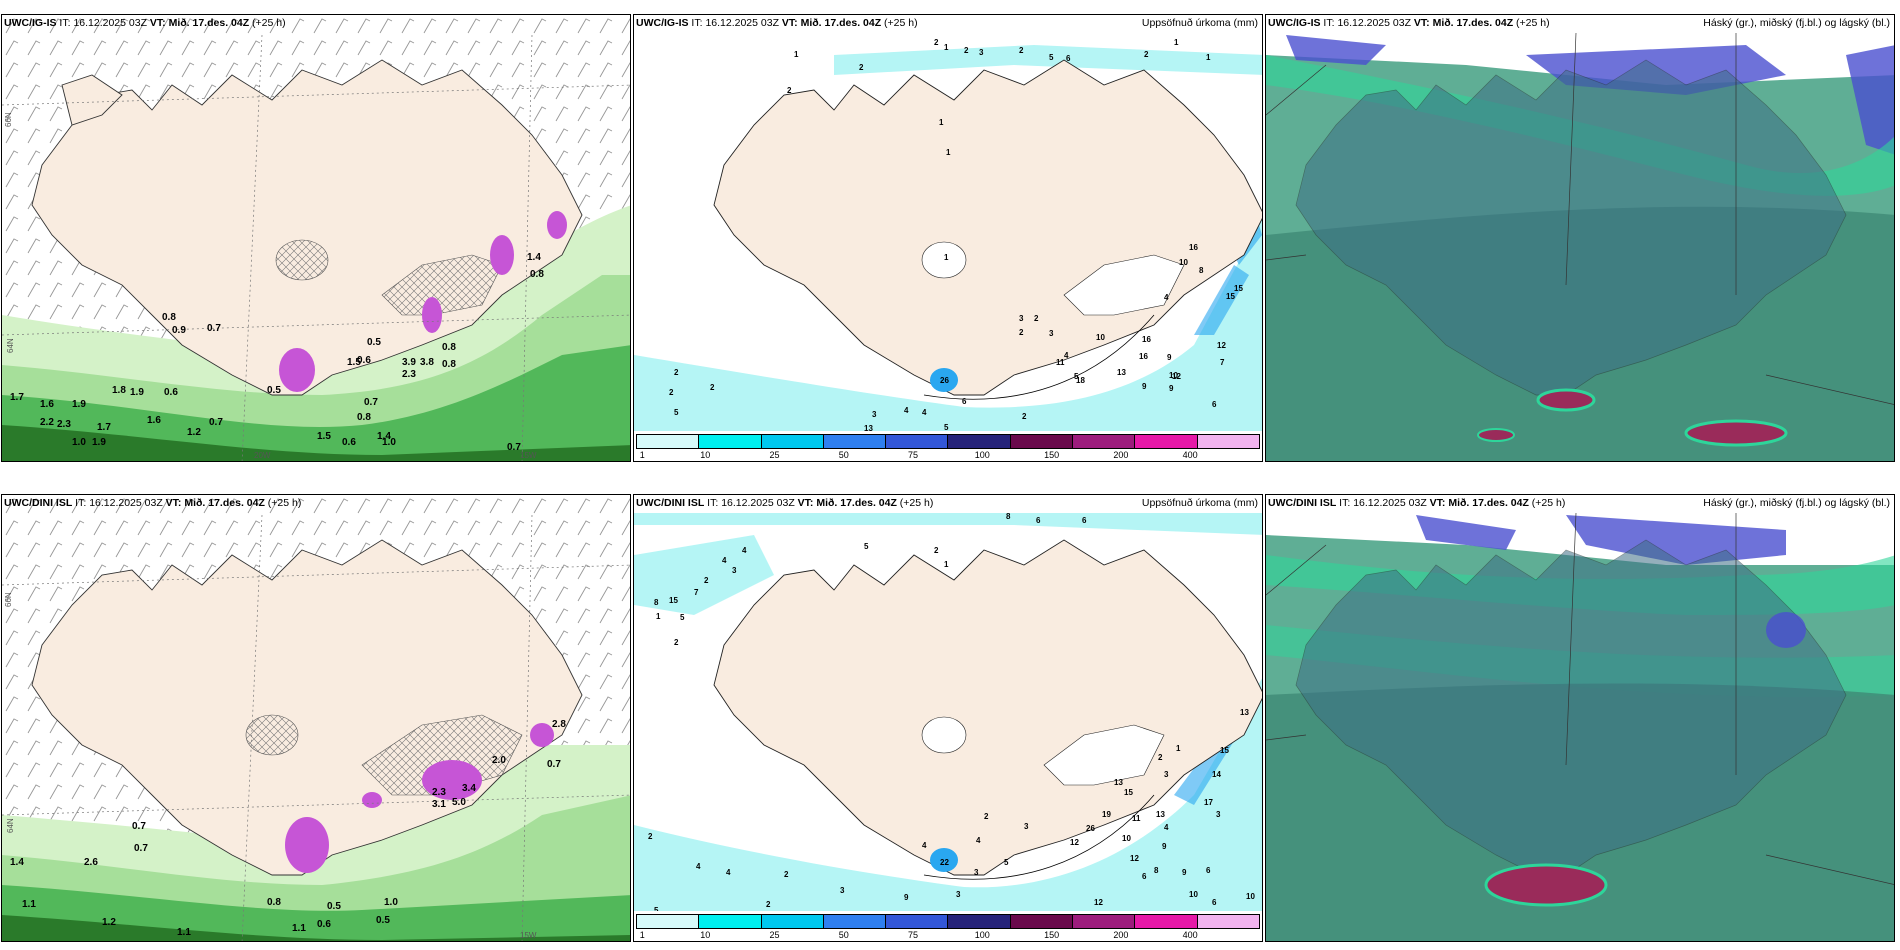 This screenshot has height=950, width=1900. Describe the element at coordinates (179, 330) in the screenshot. I see `wind-value: 0.9` at that location.